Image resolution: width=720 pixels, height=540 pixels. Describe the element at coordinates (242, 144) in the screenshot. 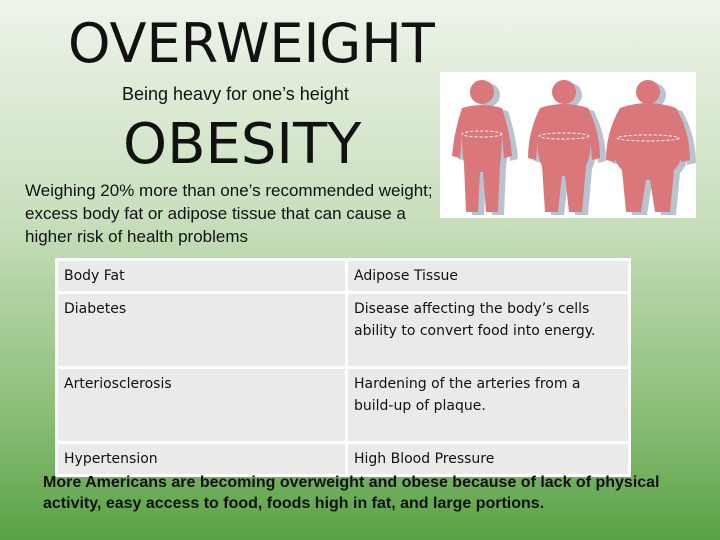

I see `heading: OBESITY` at that location.